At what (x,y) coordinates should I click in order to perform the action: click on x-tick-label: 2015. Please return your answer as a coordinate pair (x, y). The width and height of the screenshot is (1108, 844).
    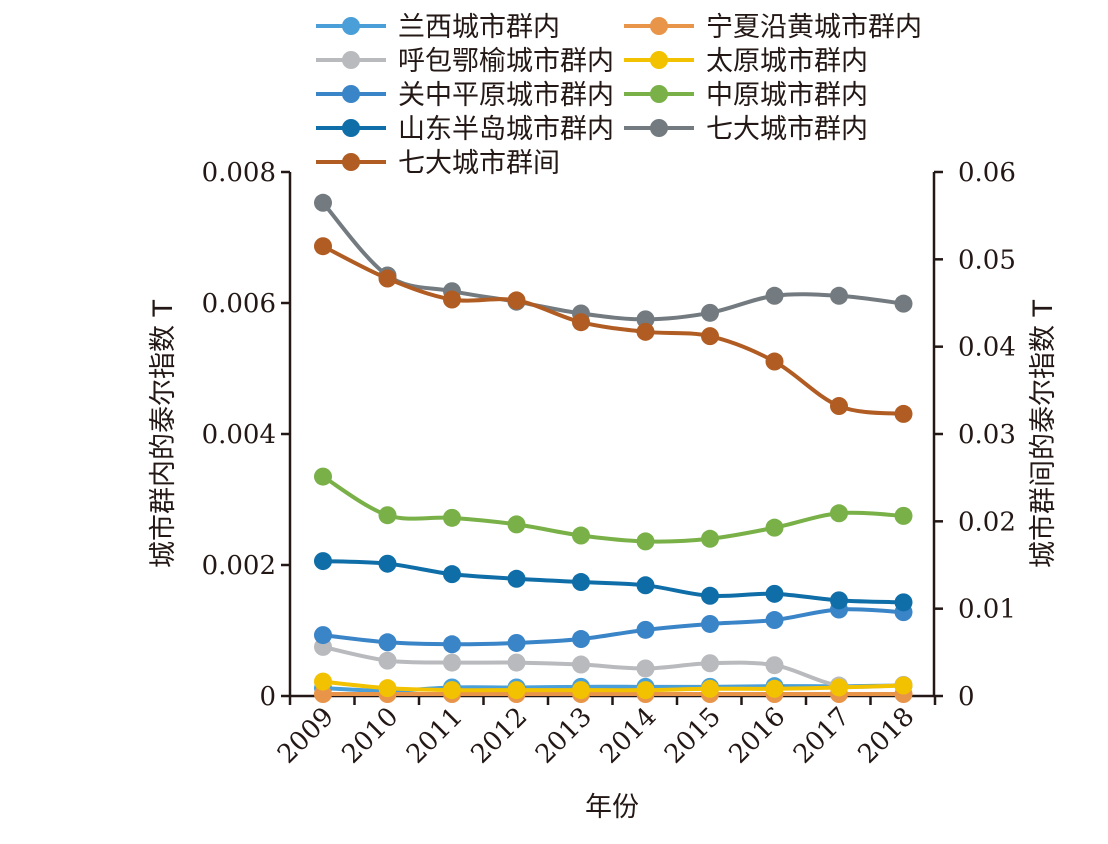
    Looking at the image, I should click on (693, 736).